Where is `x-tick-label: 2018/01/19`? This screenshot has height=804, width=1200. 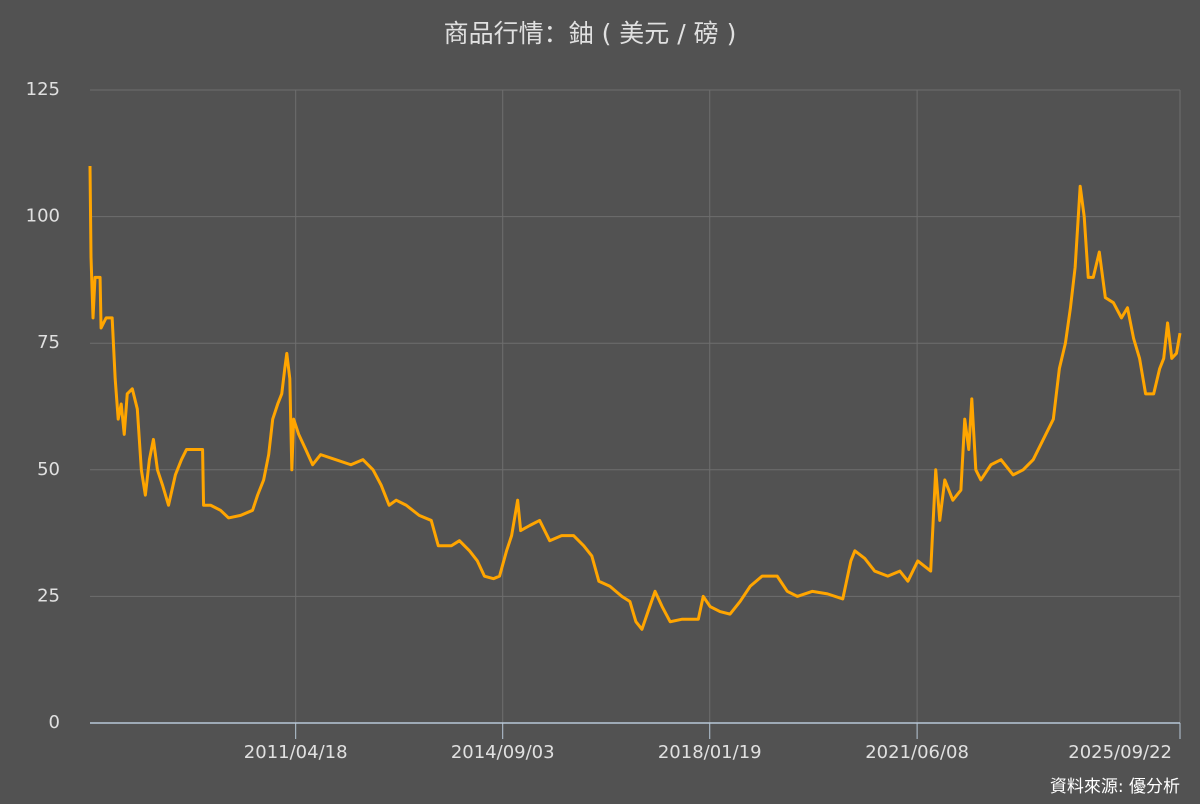
x-tick-label: 2018/01/19 is located at coordinates (710, 752).